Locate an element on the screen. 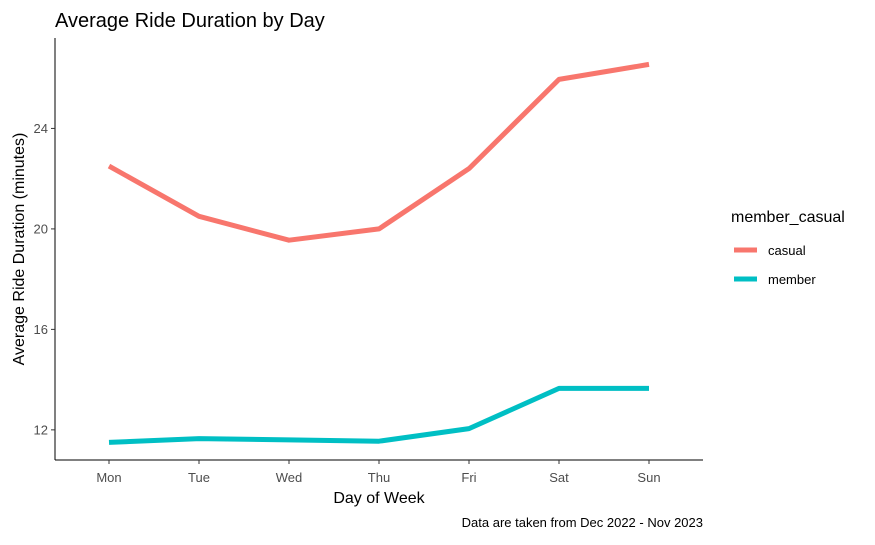 Image resolution: width=875 pixels, height=545 pixels. x-axis-title: Day of Week is located at coordinates (379, 498).